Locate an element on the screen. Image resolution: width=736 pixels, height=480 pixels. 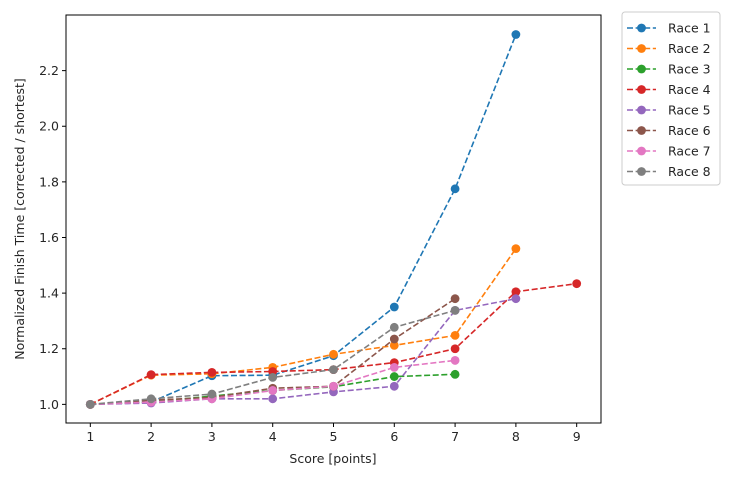
y-tick-label: 1.8 is located at coordinates (49, 181).